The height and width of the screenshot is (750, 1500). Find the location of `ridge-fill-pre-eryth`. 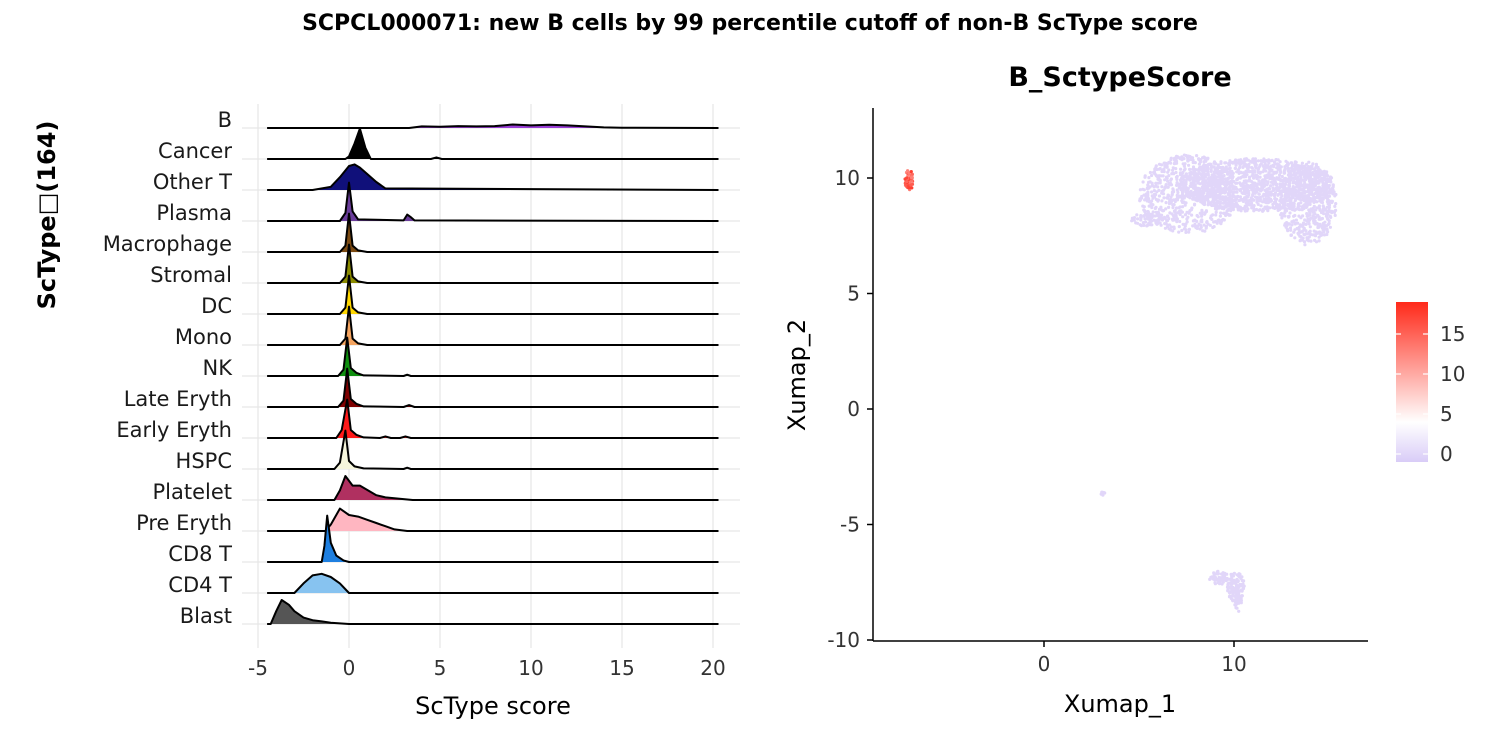

ridge-fill-pre-eryth is located at coordinates (522, 519).